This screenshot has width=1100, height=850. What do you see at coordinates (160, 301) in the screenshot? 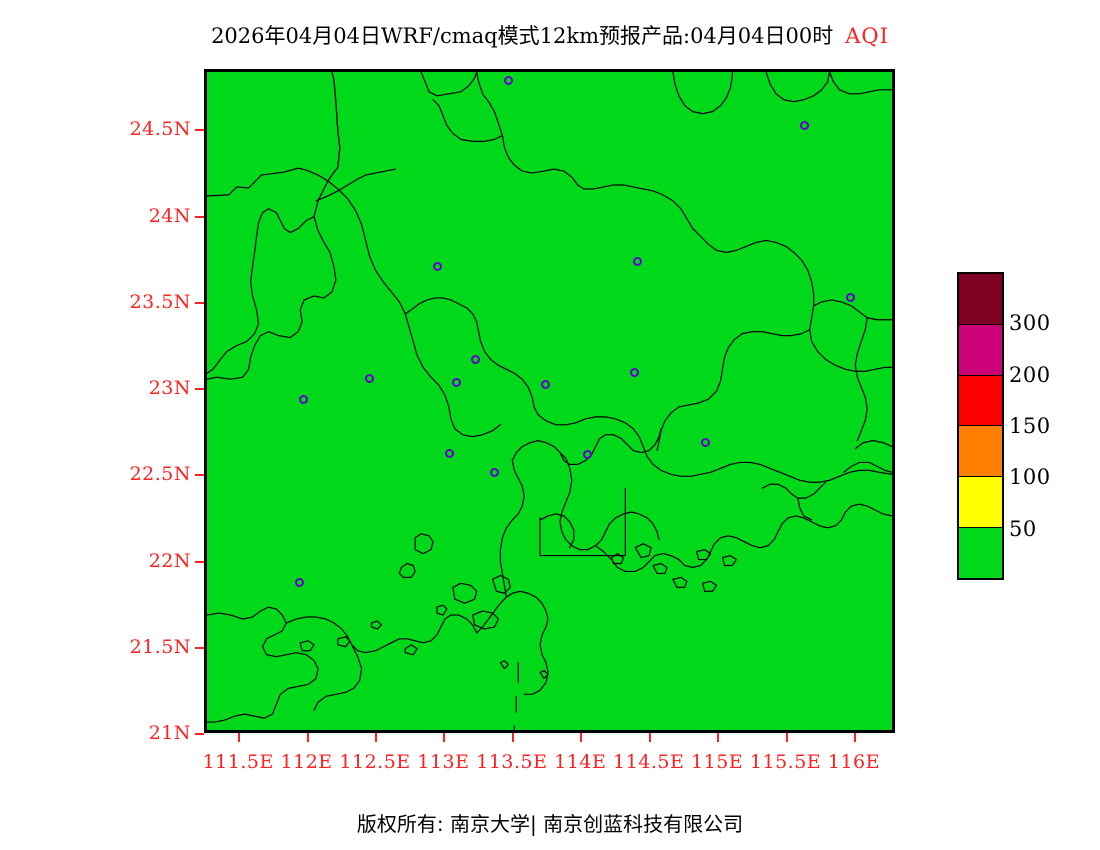
I see `y-axis-label: 23.5N` at bounding box center [160, 301].